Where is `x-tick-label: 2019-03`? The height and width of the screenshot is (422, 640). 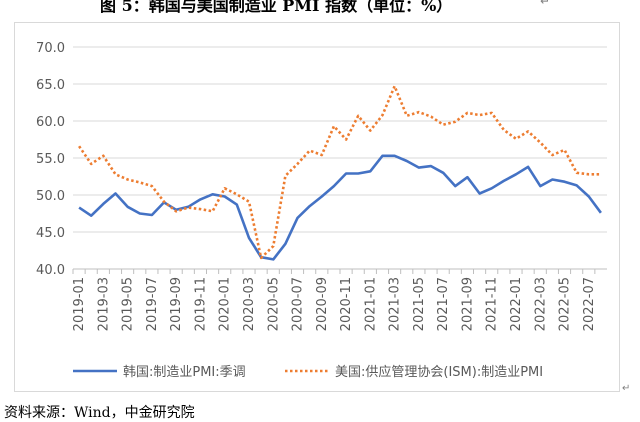 x-tick-label: 2019-03 is located at coordinates (103, 304).